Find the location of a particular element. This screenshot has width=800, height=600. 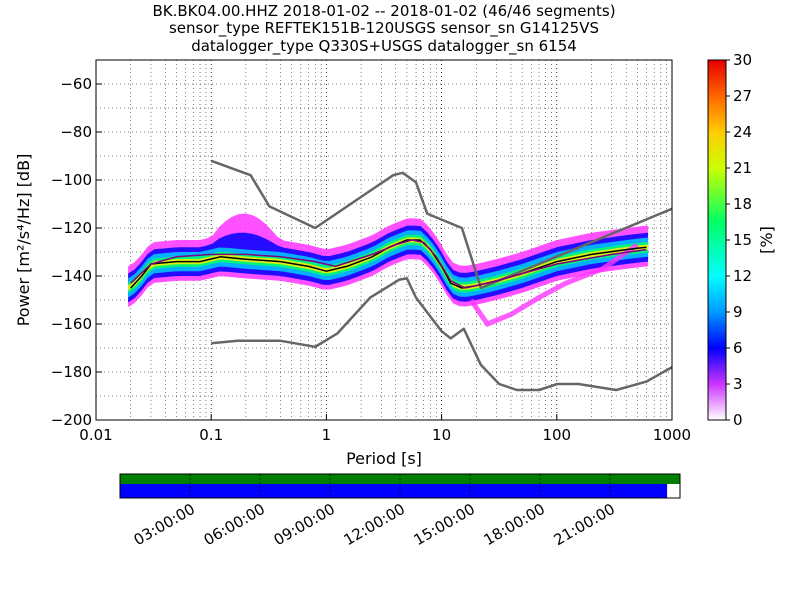

density-band-mid is located at coordinates (388, 264).